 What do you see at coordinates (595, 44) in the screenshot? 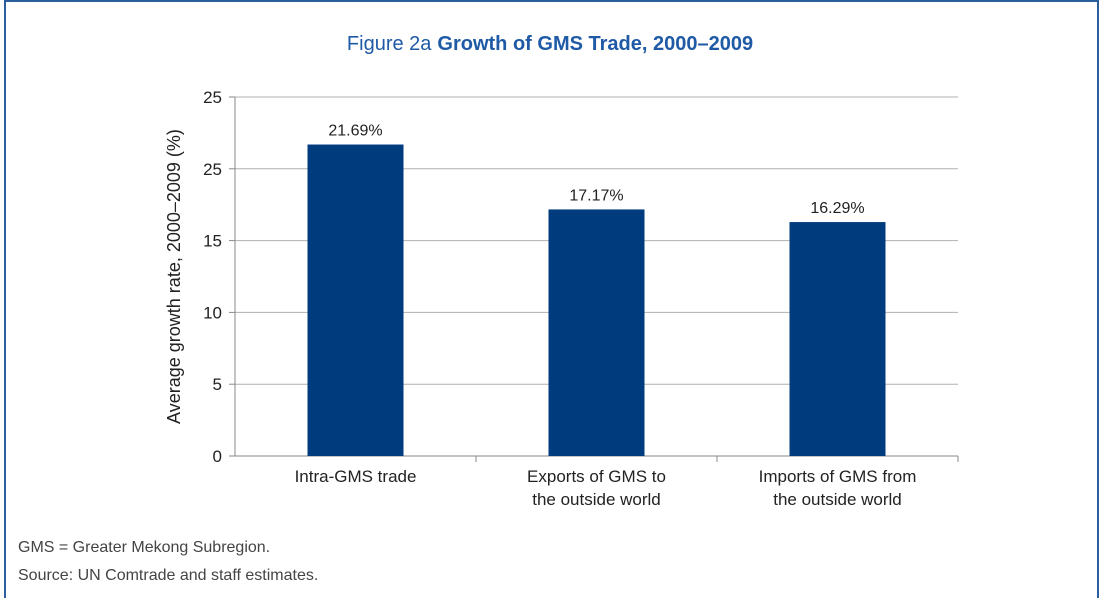
I see `figure-title-text: Growth of GMS Trade, 2000–2009` at bounding box center [595, 44].